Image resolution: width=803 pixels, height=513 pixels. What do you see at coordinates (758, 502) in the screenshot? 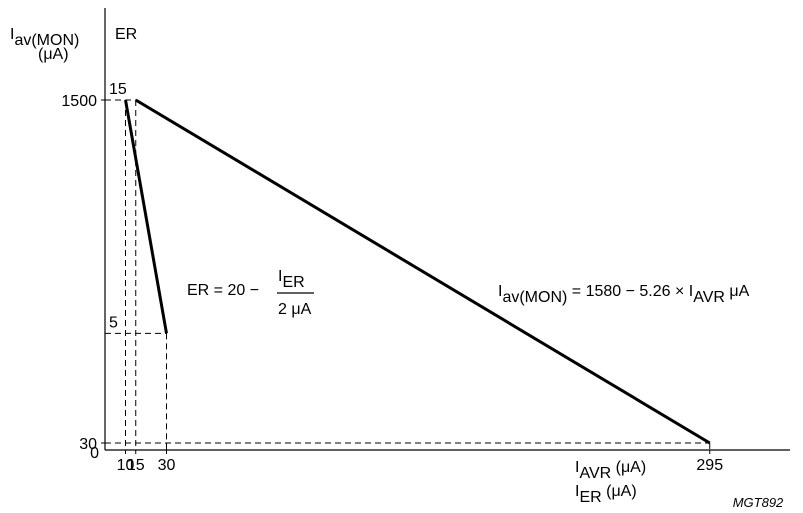
I see `figure-code: MGT892` at bounding box center [758, 502].